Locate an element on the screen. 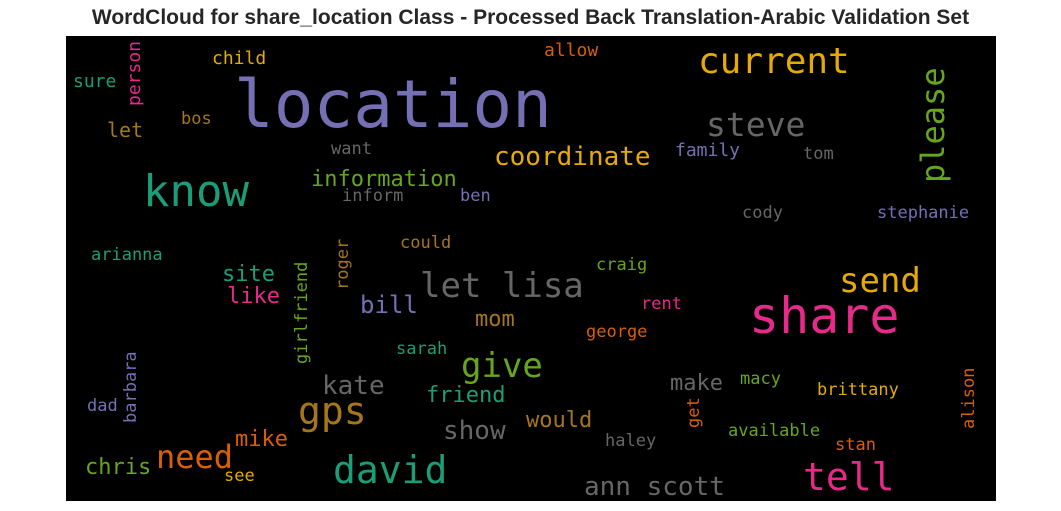 This screenshot has width=1061, height=511. word-dad: dad is located at coordinates (102, 406).